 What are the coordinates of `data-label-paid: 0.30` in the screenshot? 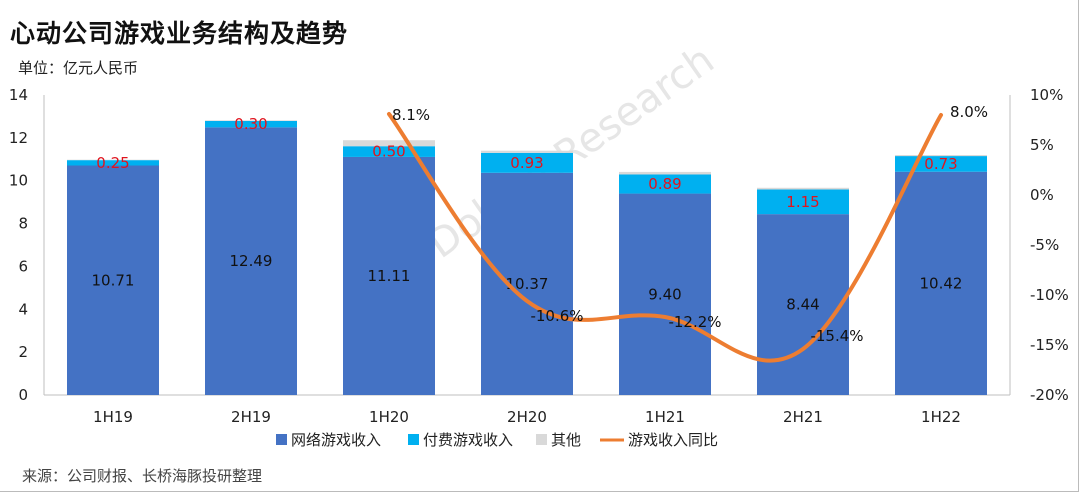 It's located at (250, 124).